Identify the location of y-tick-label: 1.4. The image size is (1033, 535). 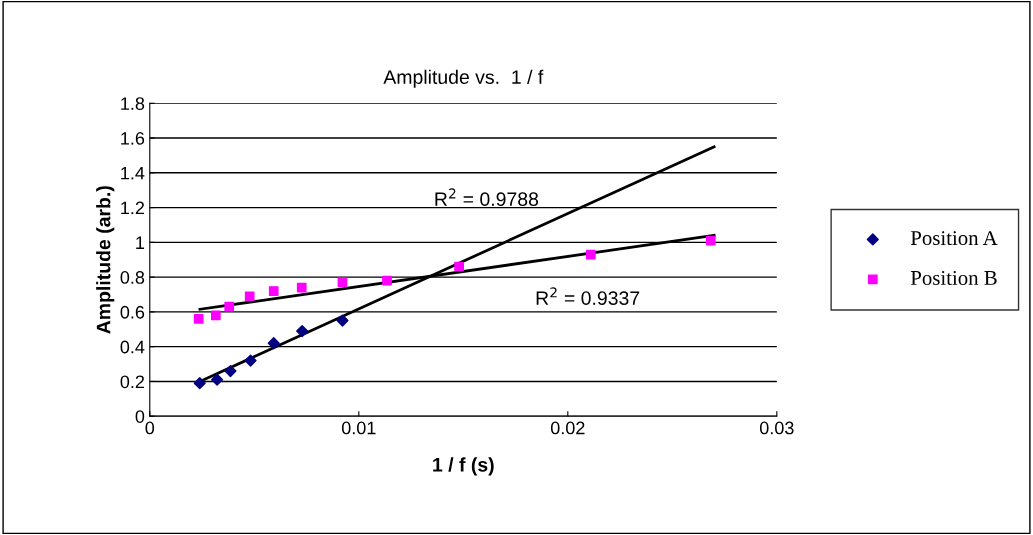
(133, 173).